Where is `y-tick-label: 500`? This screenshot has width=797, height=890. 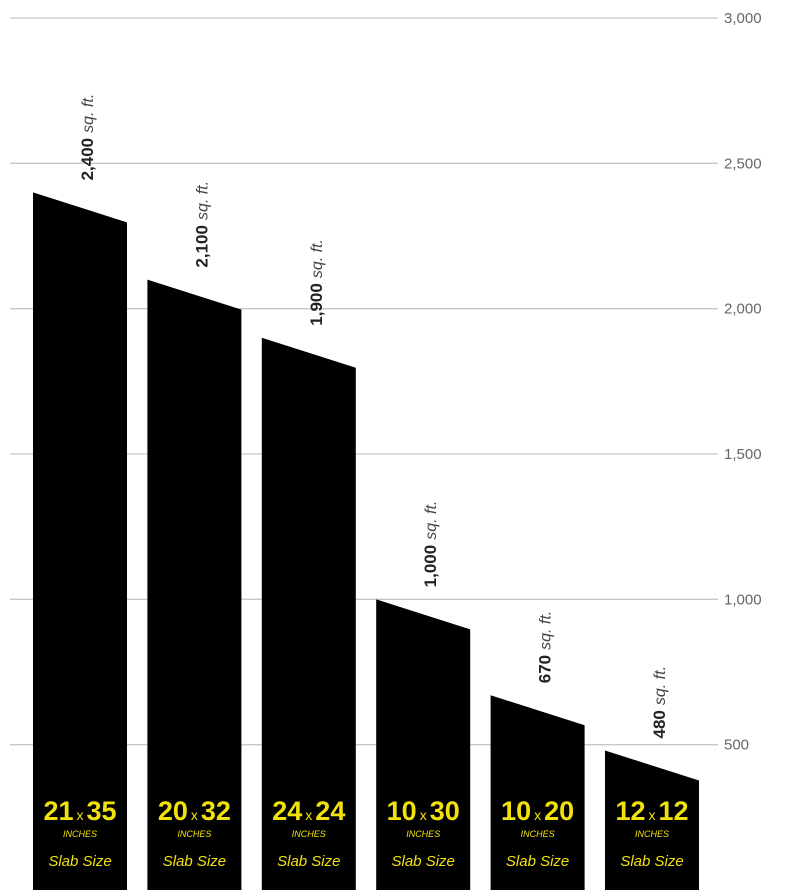
y-tick-label: 500 is located at coordinates (736, 745).